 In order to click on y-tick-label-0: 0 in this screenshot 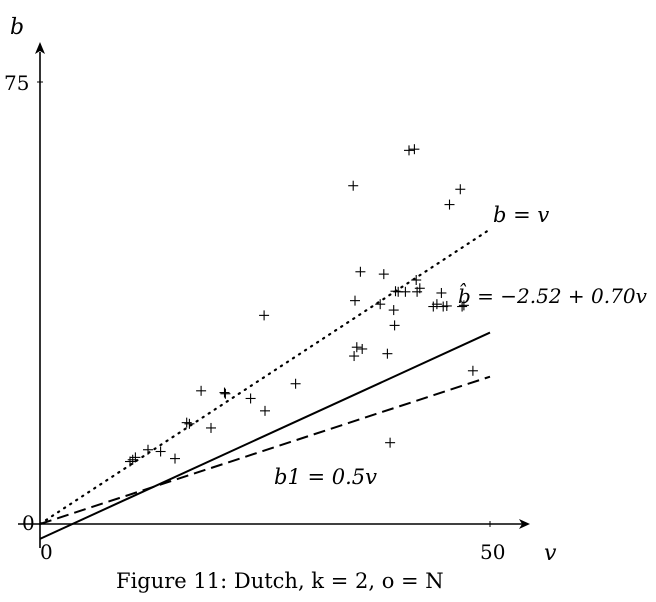, I will do `click(28, 523)`.